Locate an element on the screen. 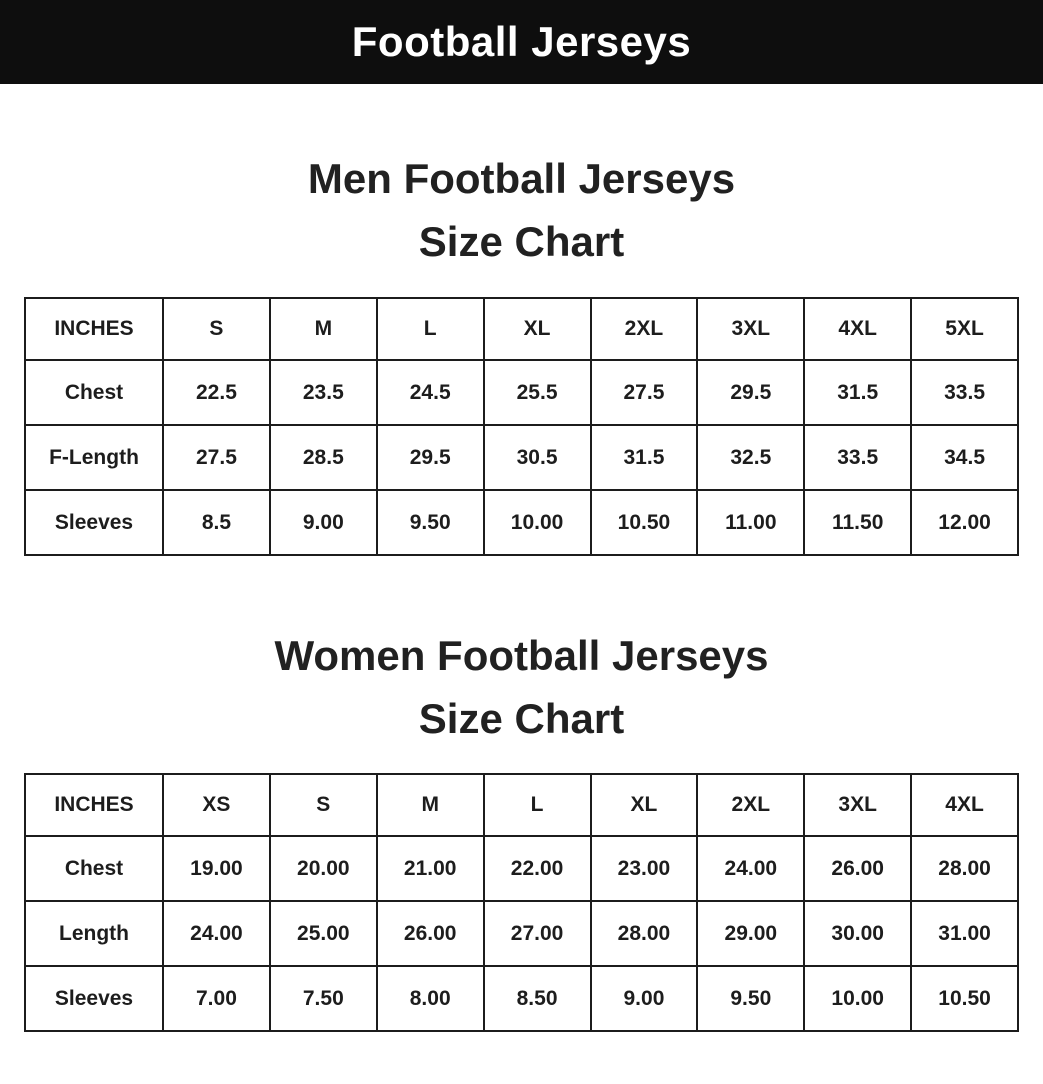  measurement-cell: 19.00 is located at coordinates (216, 868).